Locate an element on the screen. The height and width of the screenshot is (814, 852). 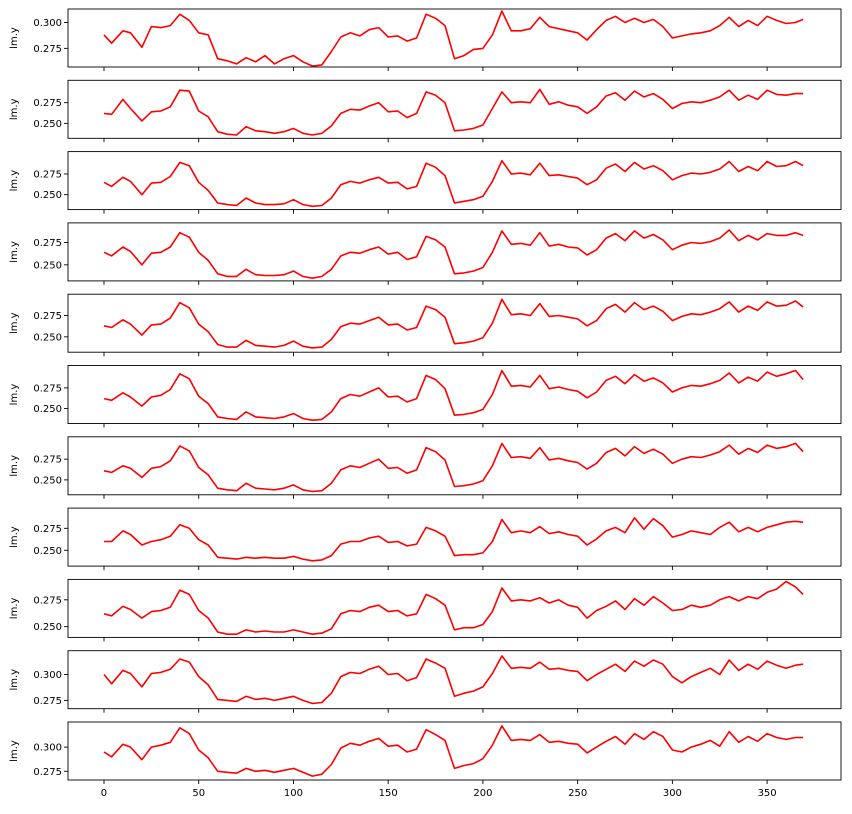
subplot-7: 0.250 0.275 lm.y is located at coordinates (425, 467).